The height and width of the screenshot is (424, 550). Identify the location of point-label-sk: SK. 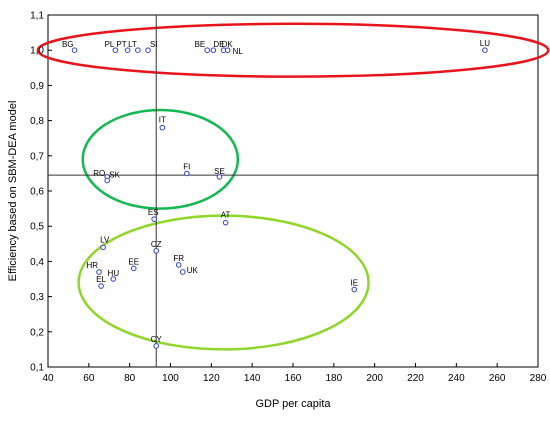
(114, 174).